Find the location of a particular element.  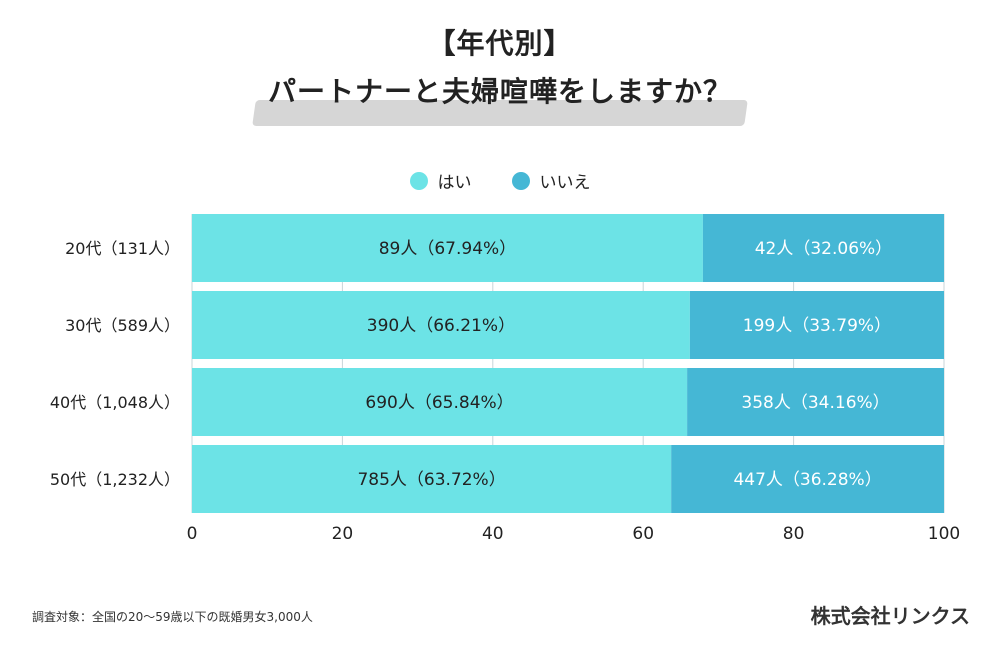

data-label-yes: 785人（63.72%） is located at coordinates (431, 480).